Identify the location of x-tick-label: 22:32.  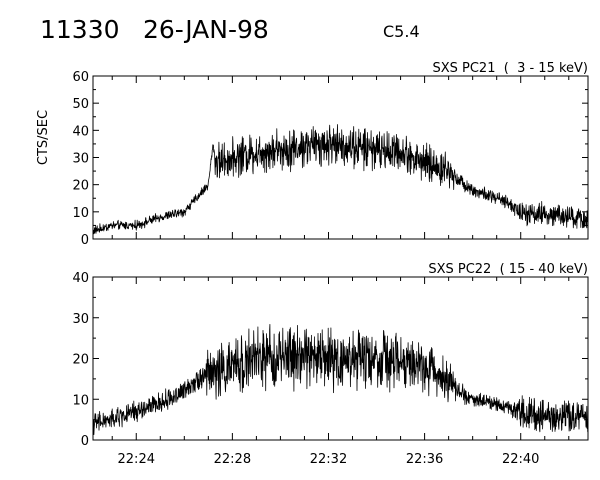
(328, 459).